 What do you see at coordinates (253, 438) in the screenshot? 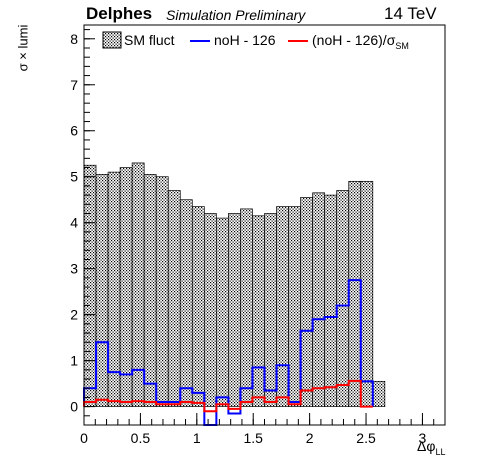
I see `x-tick-label-3: 1.5` at bounding box center [253, 438].